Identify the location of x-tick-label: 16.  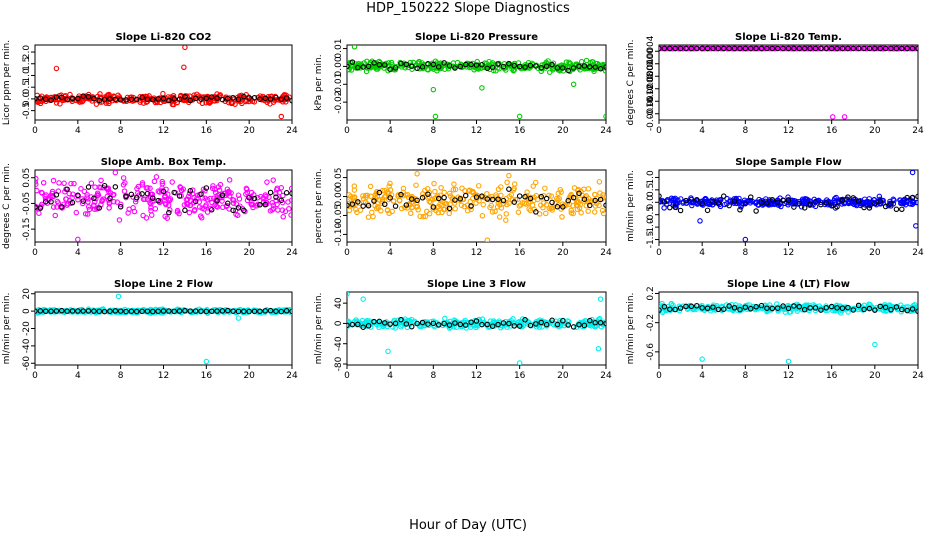
(520, 376).